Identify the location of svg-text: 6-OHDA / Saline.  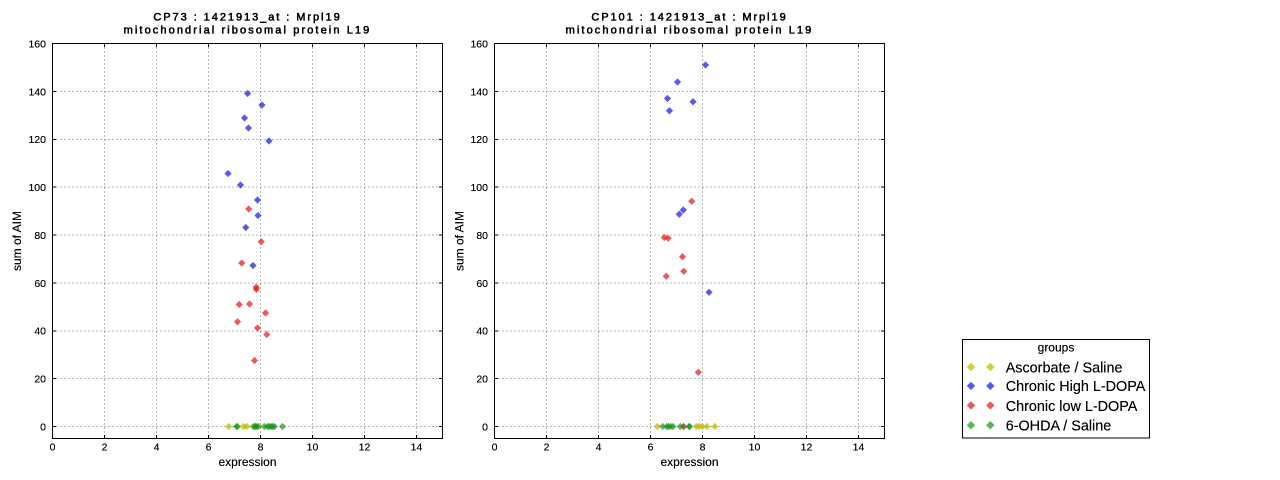
(1059, 427).